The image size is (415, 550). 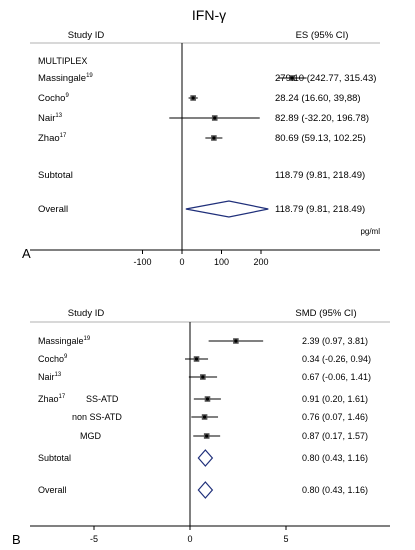 What do you see at coordinates (102, 399) in the screenshot?
I see `subgroup-label-zhao: SS-ATD` at bounding box center [102, 399].